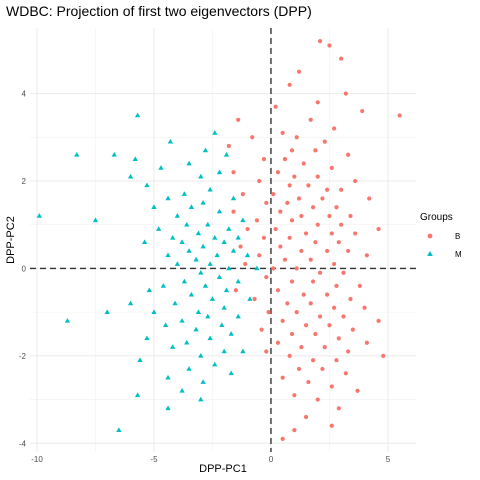  Describe the element at coordinates (23, 356) in the screenshot. I see `y-tick-label: -2` at that location.